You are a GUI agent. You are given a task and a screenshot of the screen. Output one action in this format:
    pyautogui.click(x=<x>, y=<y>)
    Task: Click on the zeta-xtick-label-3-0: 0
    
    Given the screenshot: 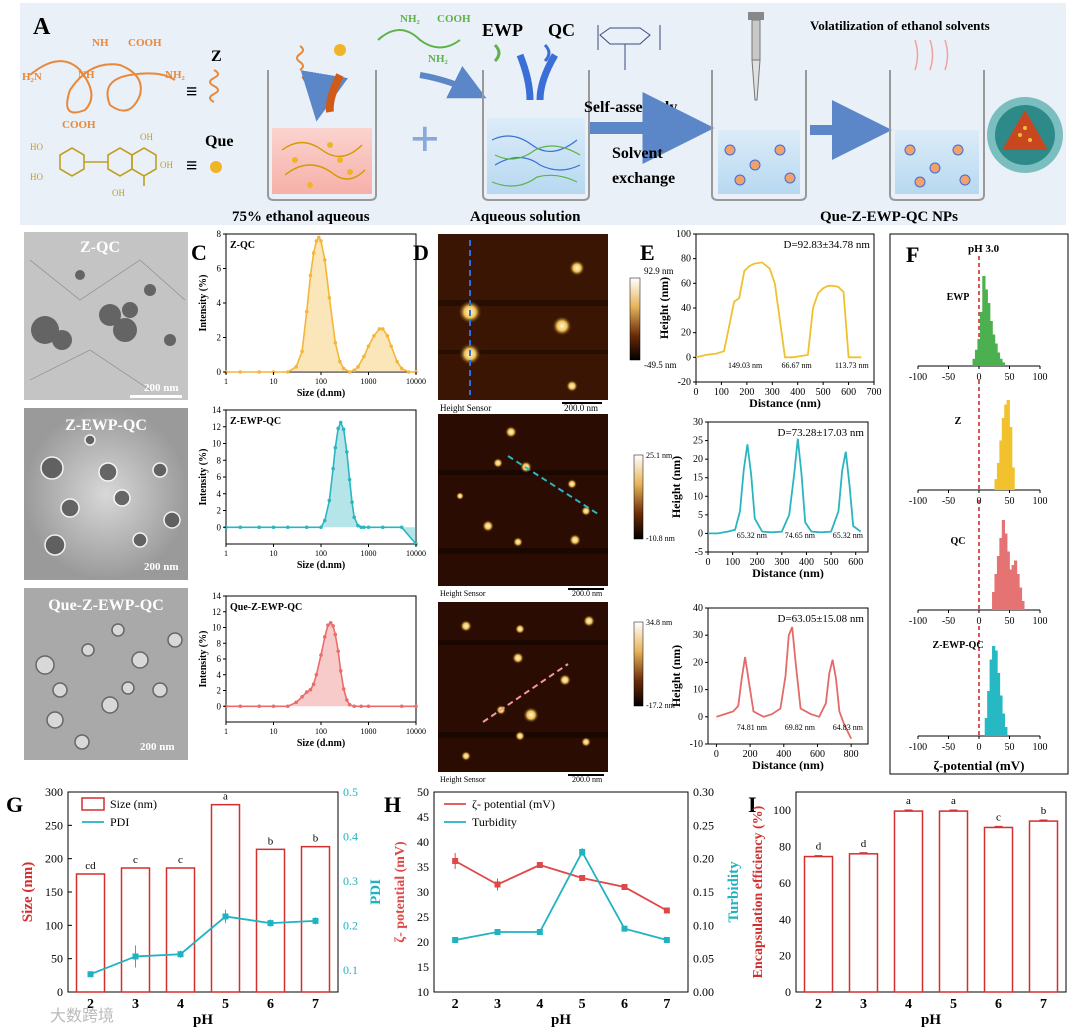 What is the action you would take?
    pyautogui.click(x=979, y=747)
    